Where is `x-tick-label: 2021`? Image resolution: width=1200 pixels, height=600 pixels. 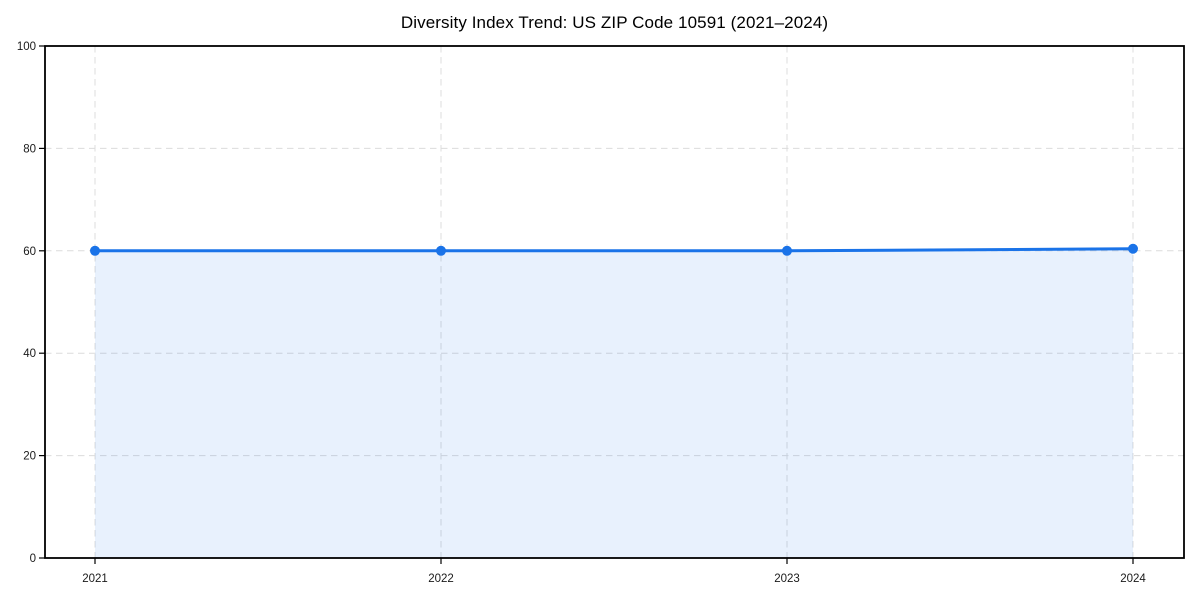
x-tick-label: 2021 is located at coordinates (95, 579).